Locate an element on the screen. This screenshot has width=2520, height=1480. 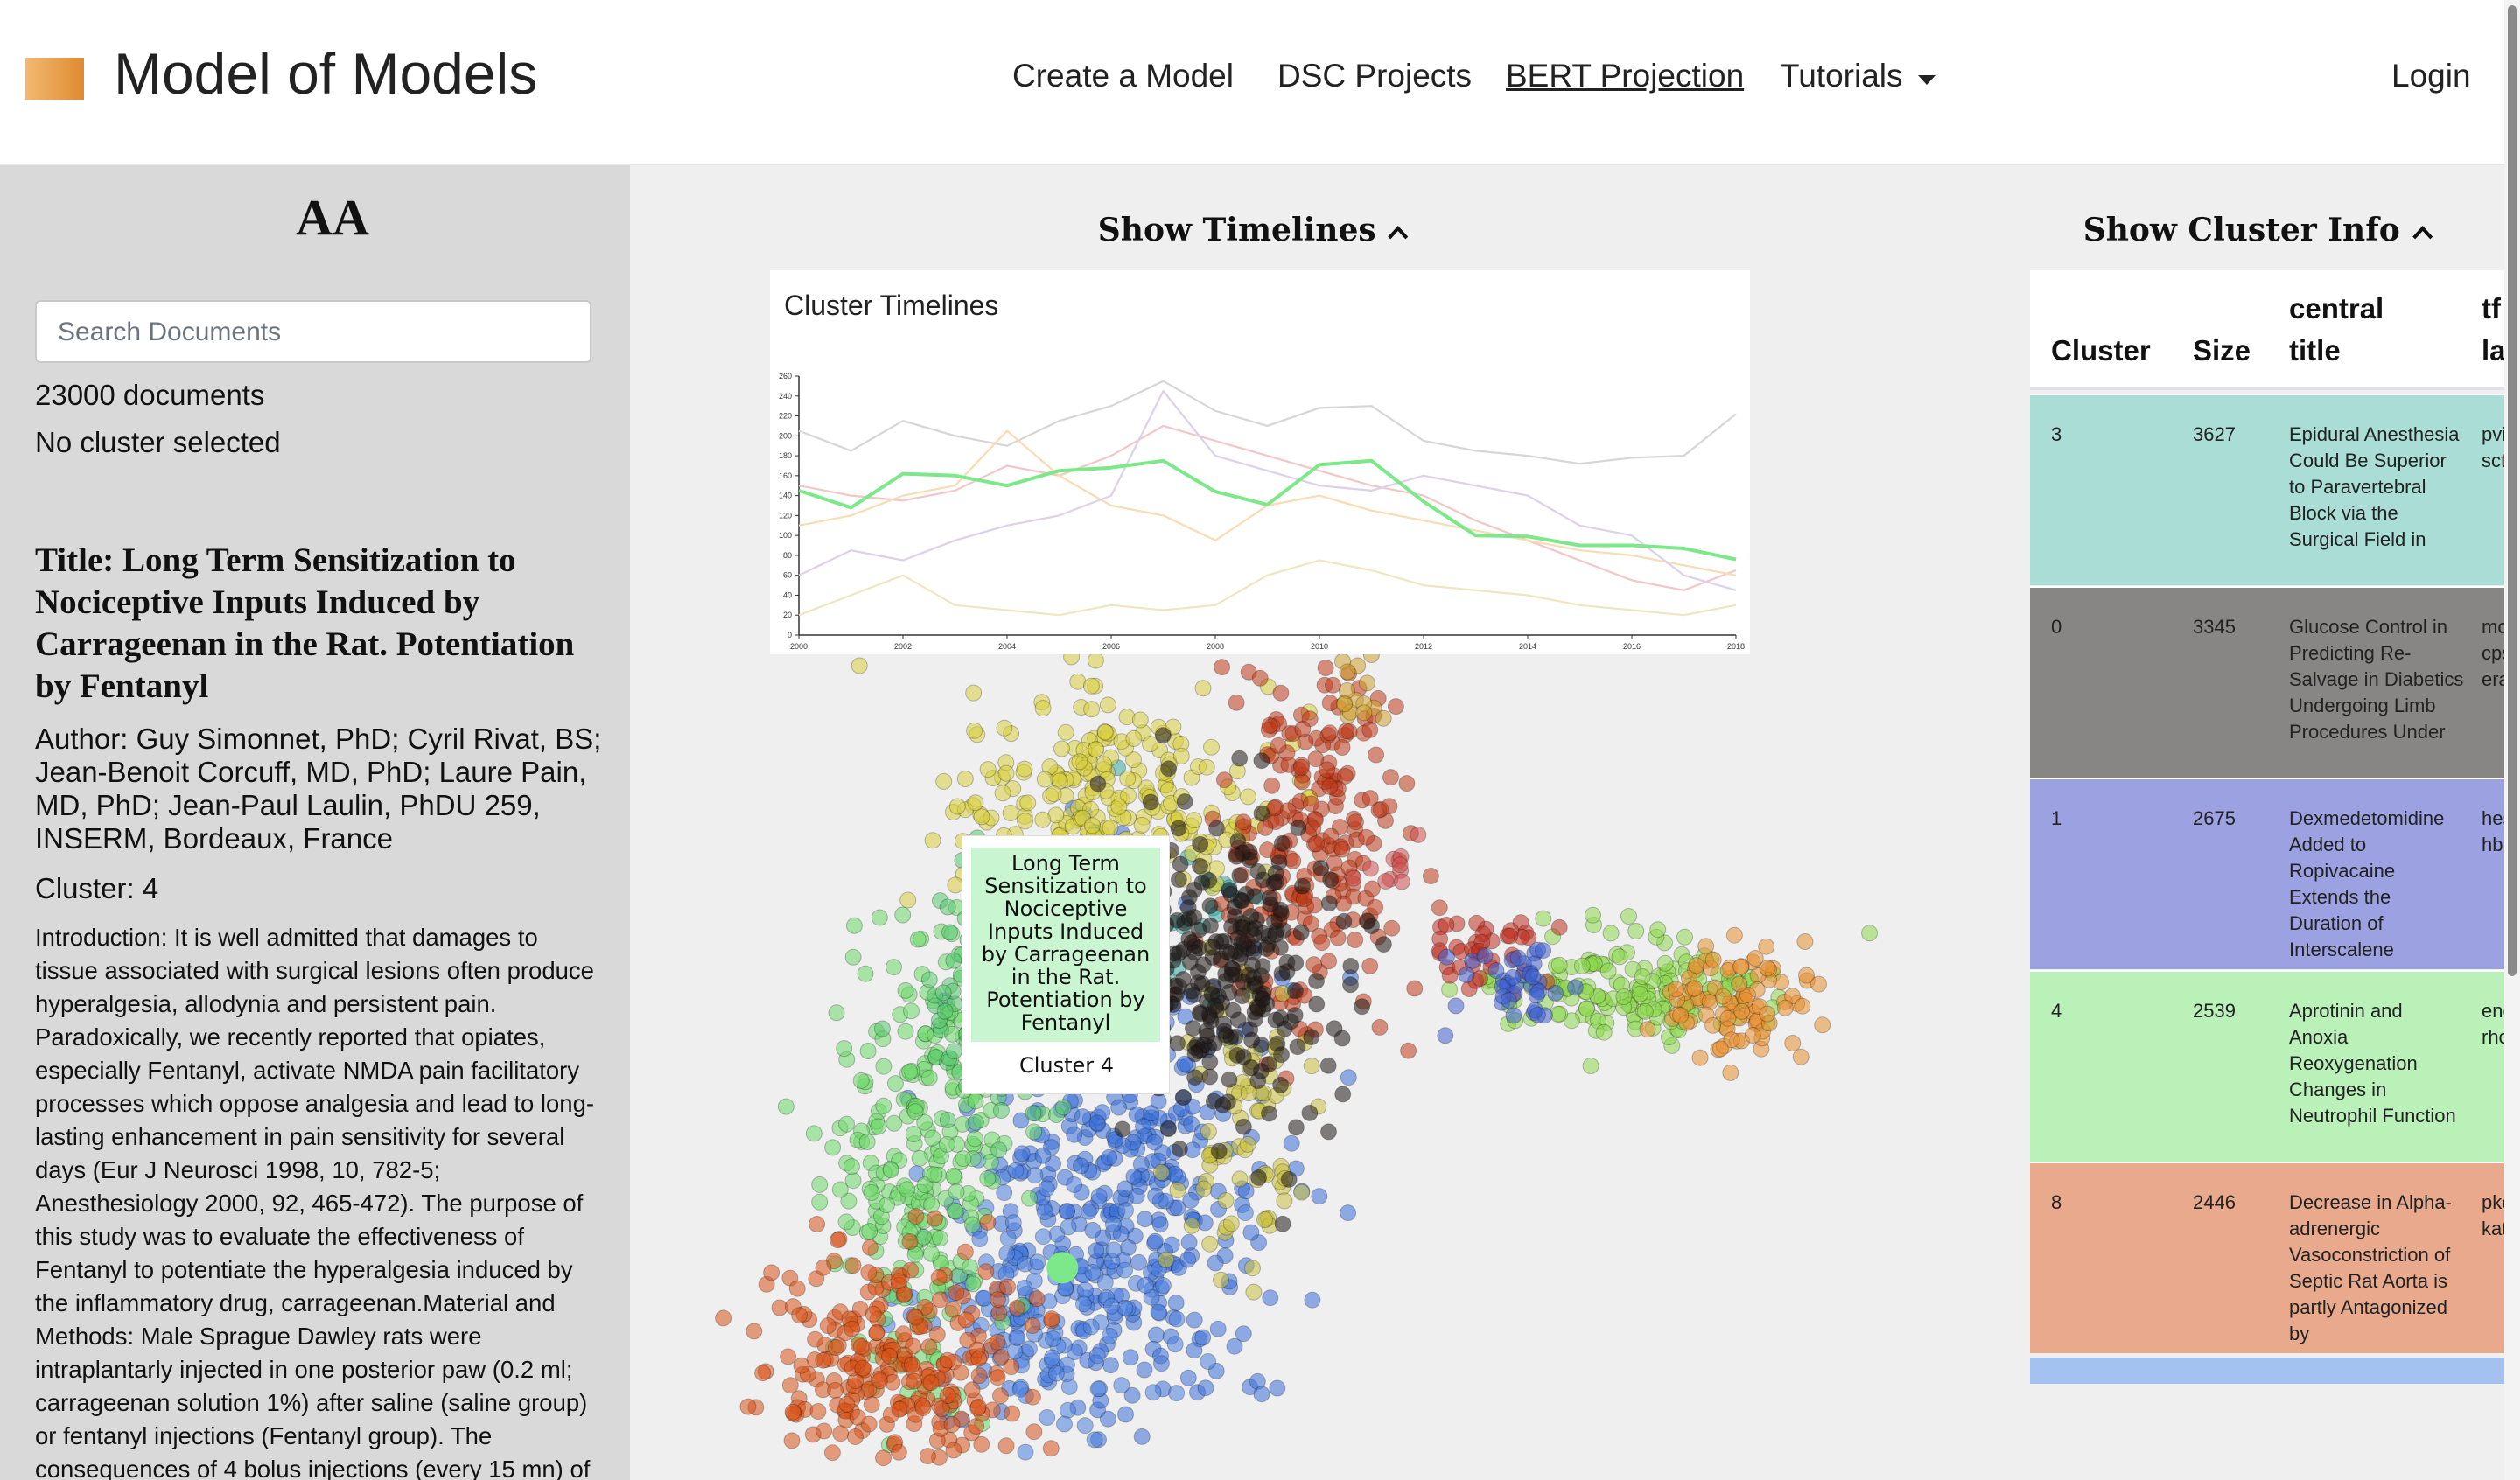
brand: Model of Models is located at coordinates (326, 74).